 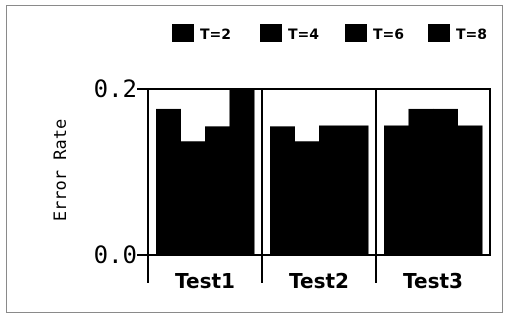 What do you see at coordinates (388, 35) in the screenshot?
I see `legend-label: T=6` at bounding box center [388, 35].